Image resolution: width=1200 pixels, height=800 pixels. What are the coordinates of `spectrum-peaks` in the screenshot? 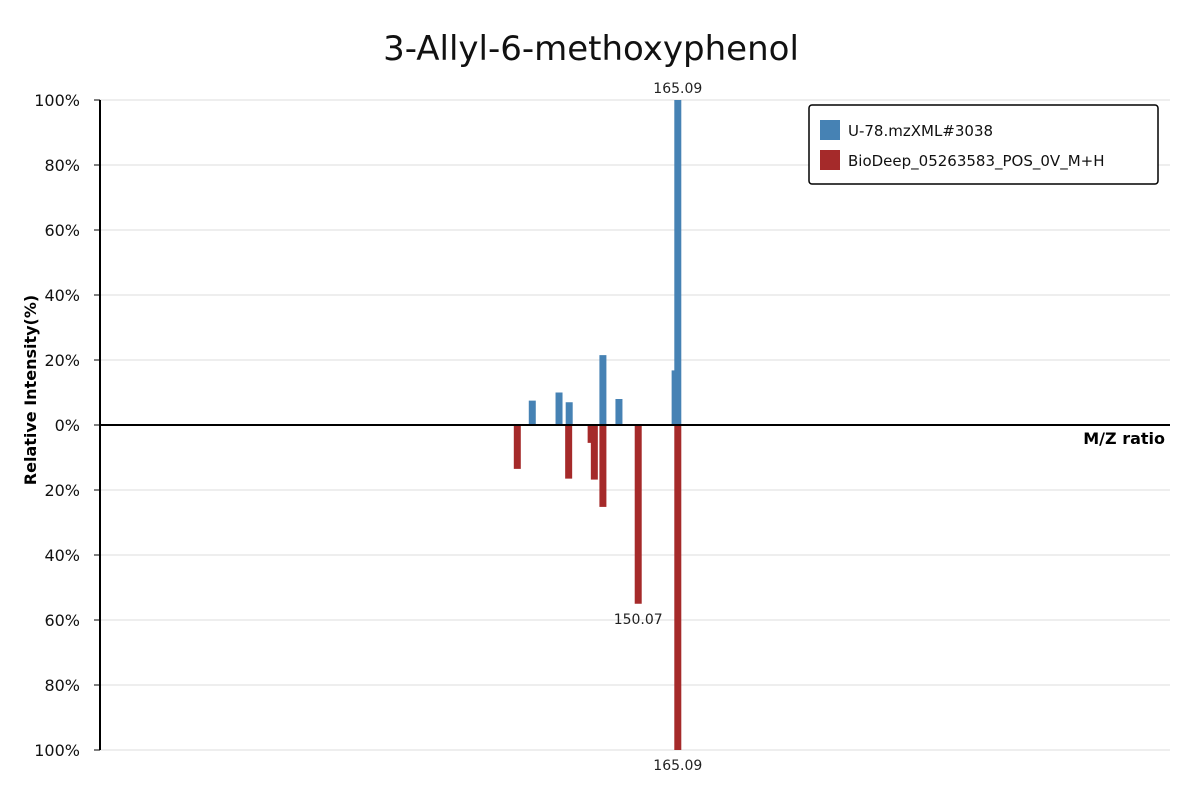 It's located at (597, 425).